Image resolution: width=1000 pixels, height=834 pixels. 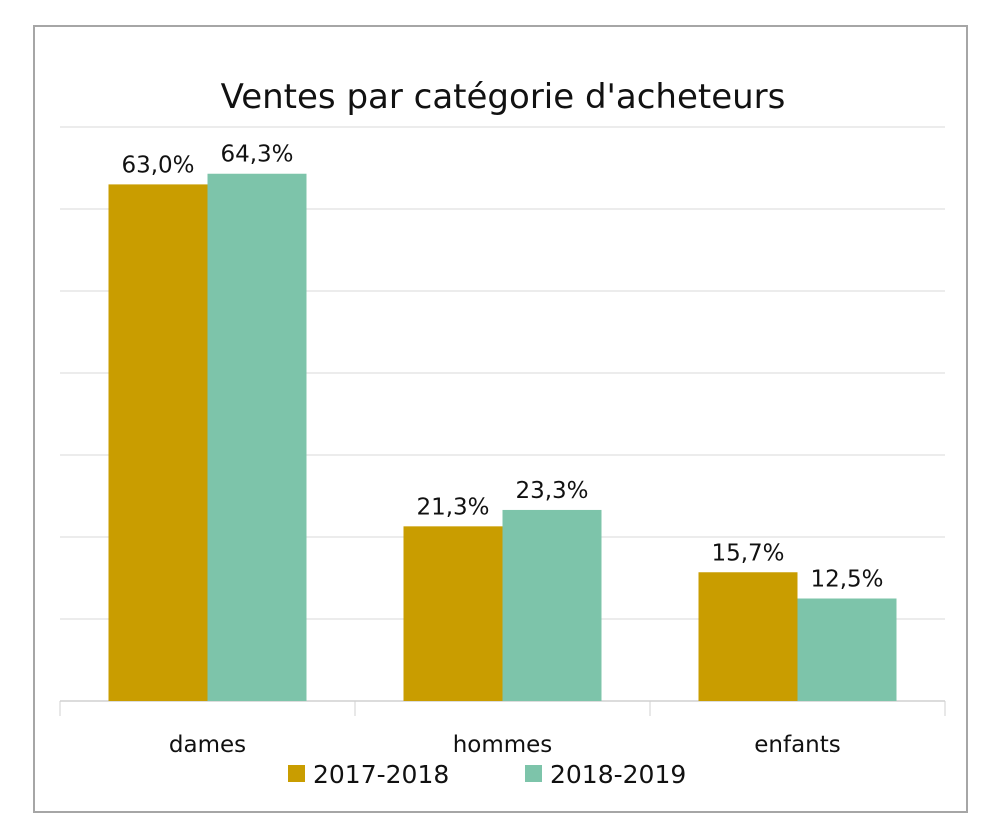 What do you see at coordinates (452, 507) in the screenshot?
I see `data-label: 21,3%` at bounding box center [452, 507].